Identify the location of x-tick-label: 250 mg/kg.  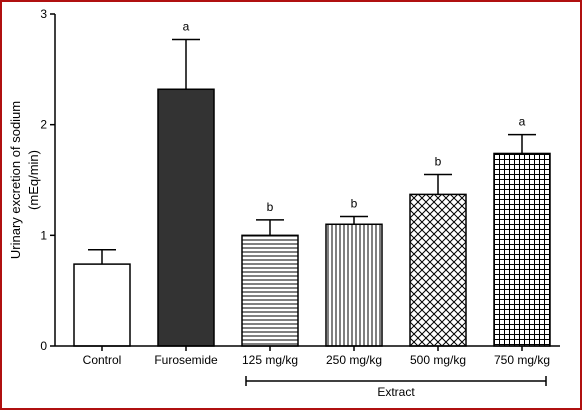
(354, 360).